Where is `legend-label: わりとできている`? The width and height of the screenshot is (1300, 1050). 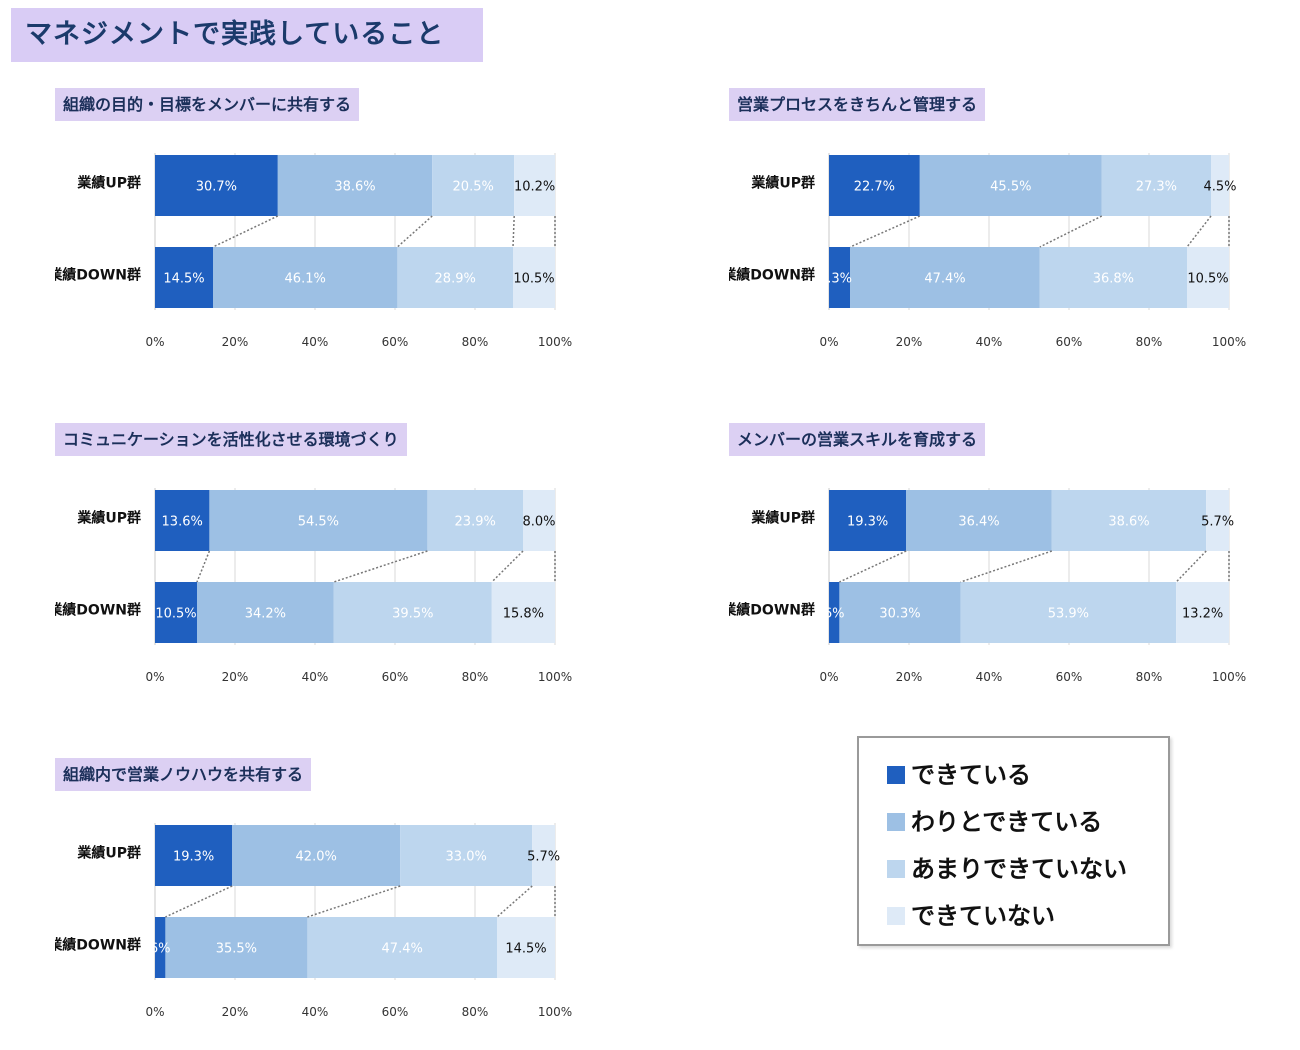
legend-label: わりとできている is located at coordinates (1007, 822).